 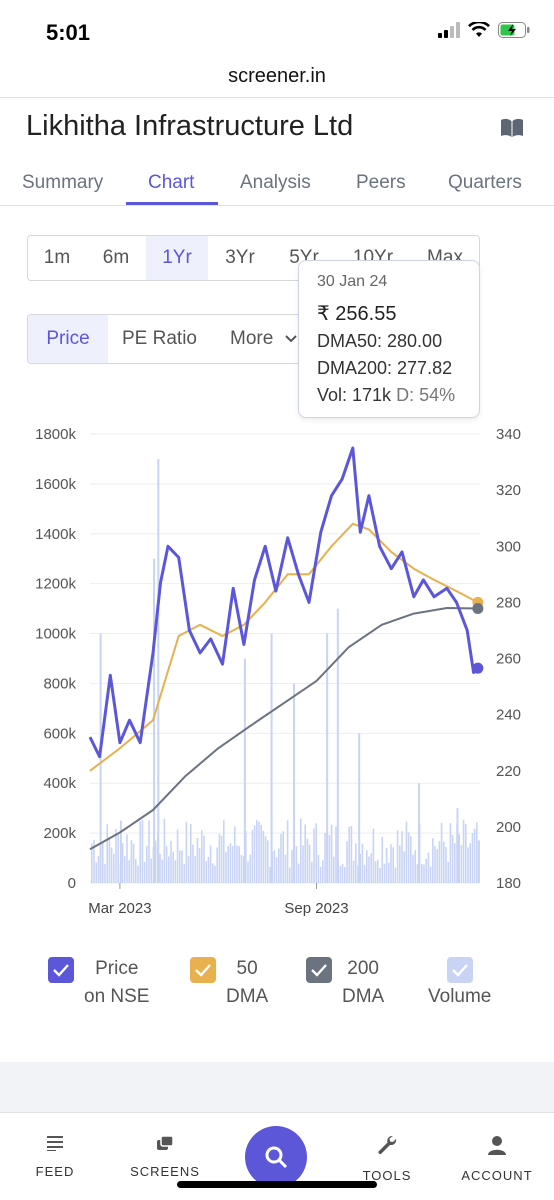 I want to click on legend-volume: Volume, so click(x=459, y=983).